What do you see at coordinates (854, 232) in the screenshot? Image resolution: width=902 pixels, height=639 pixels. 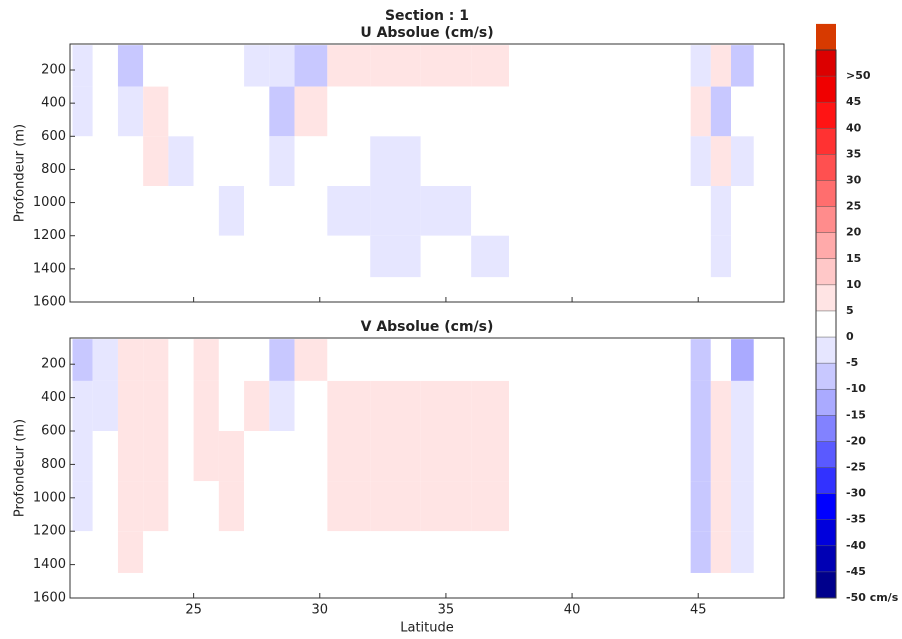 I see `colorbar-tick-label: 20` at bounding box center [854, 232].